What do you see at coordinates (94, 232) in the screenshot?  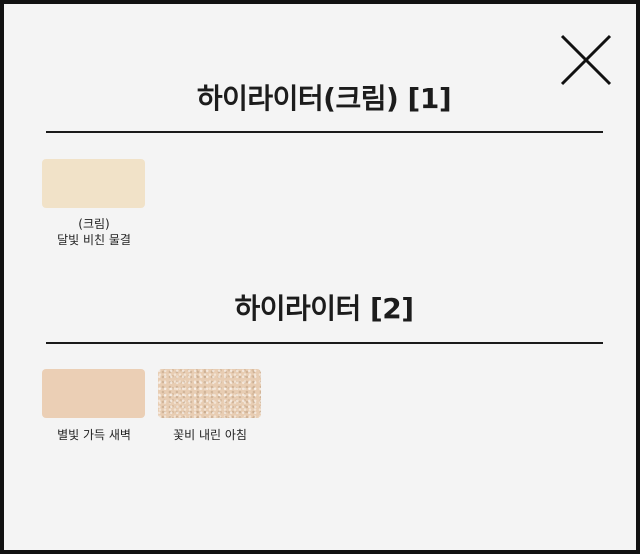 I see `swatch-label-moonlit-wave: (크림) 달빛 비친 물결` at bounding box center [94, 232].